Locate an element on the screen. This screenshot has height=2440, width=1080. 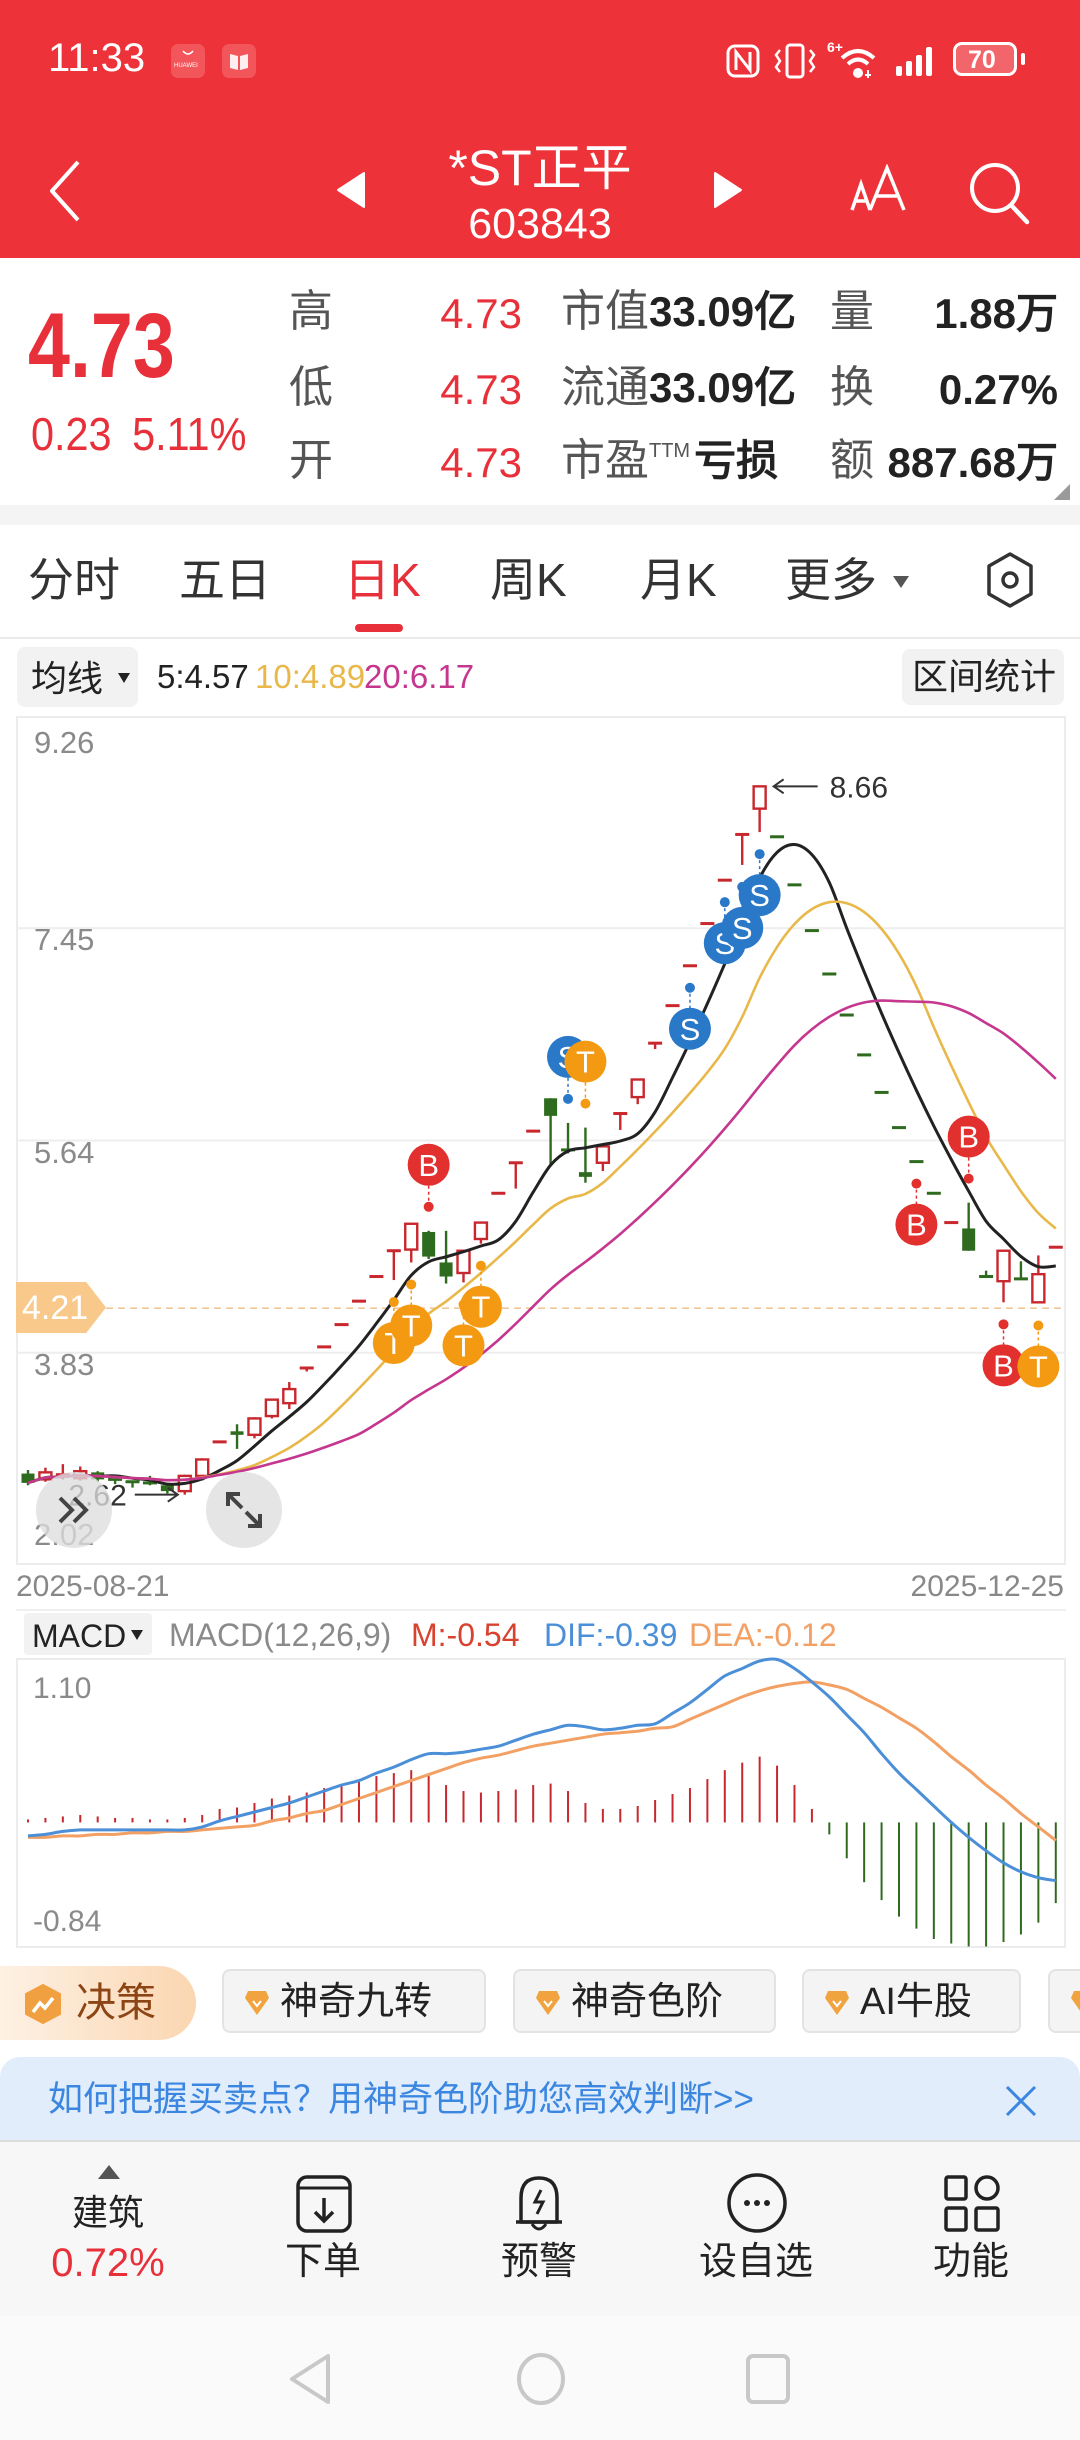
tab-five-day: 五日 is located at coordinates (225, 580).